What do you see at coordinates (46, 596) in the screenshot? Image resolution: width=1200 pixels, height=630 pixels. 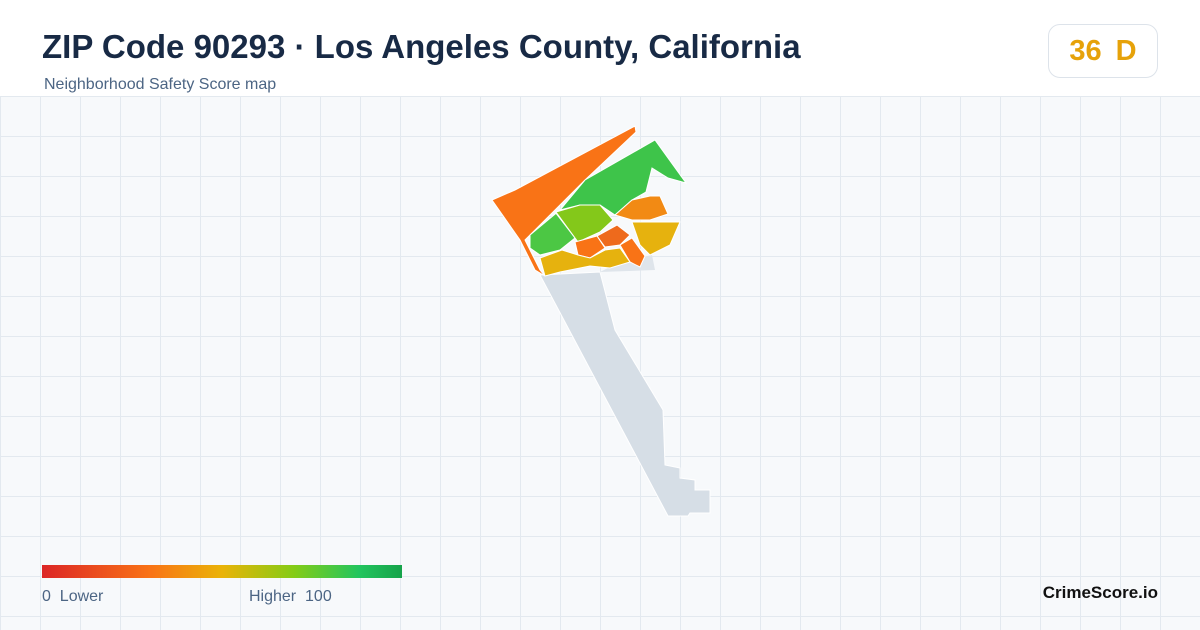 I see `legend-min-value: 0` at bounding box center [46, 596].